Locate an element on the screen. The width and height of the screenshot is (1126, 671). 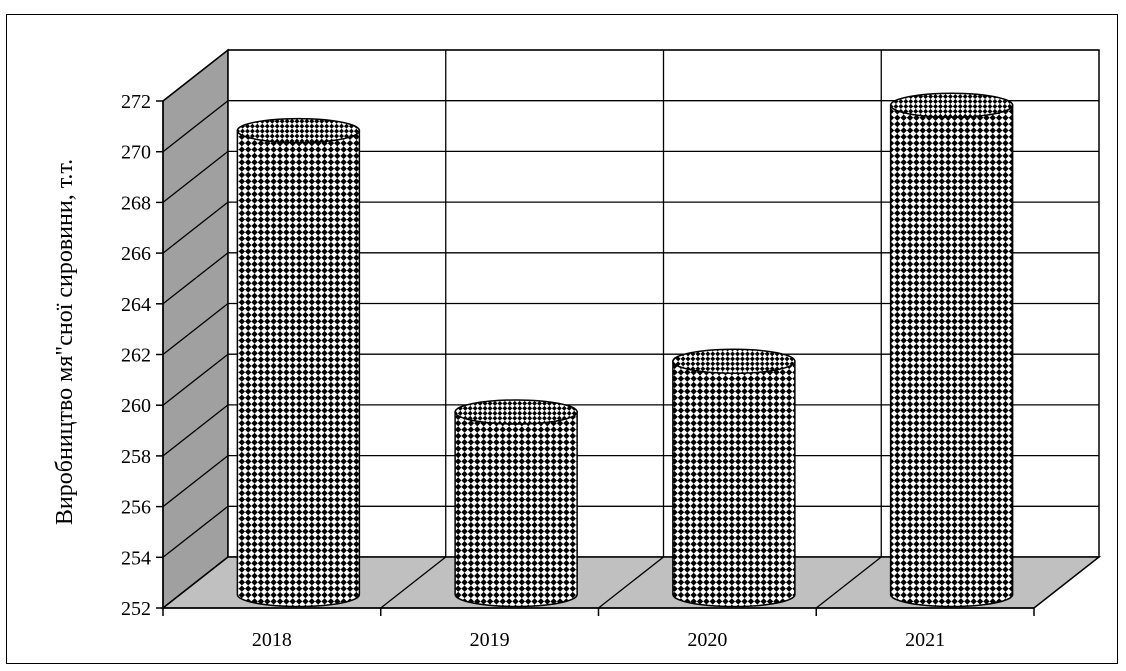
bar-2019 is located at coordinates (516, 503).